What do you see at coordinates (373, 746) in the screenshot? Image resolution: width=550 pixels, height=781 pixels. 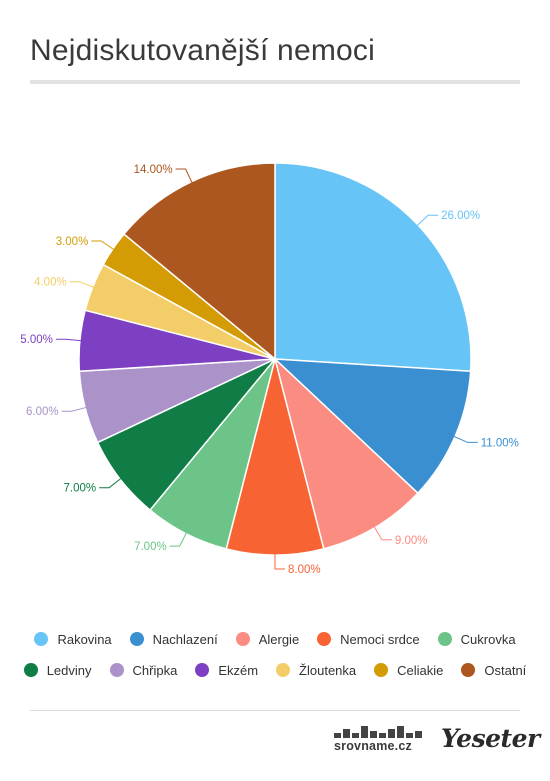 I see `srovname-logo-text: srovname.cz` at bounding box center [373, 746].